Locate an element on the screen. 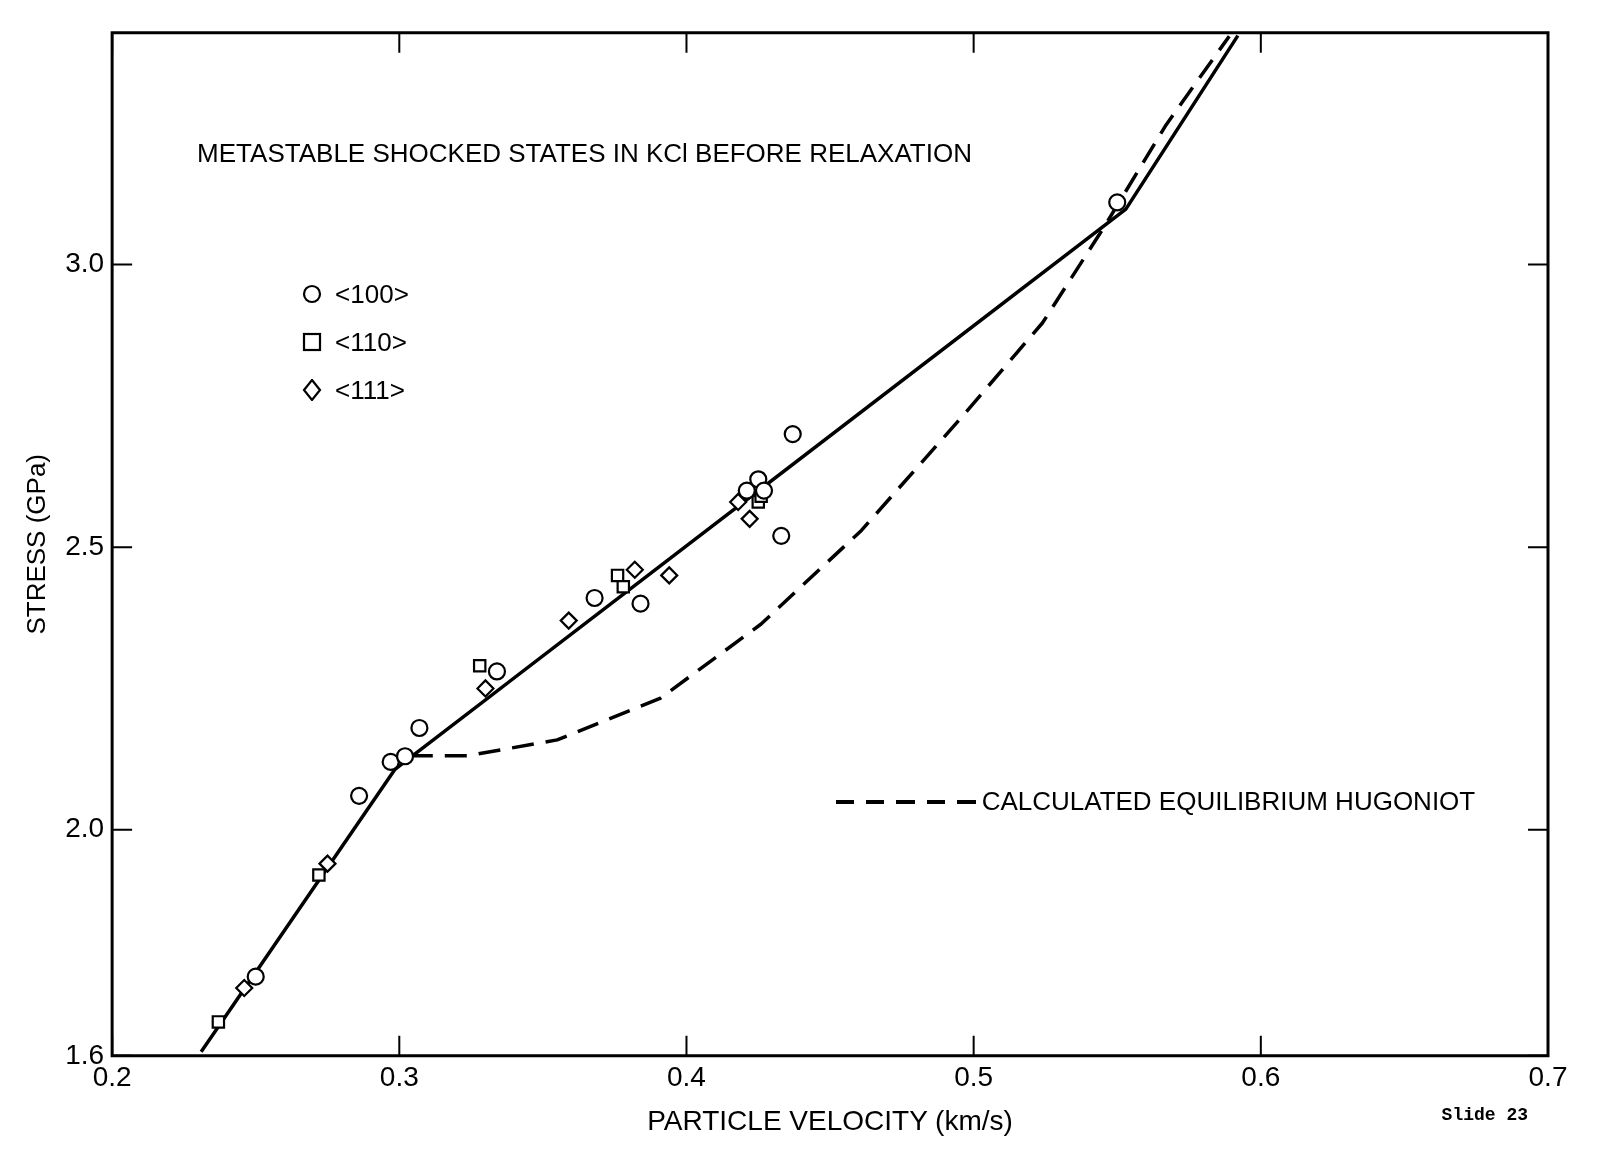 The image size is (1605, 1165). legend-label: <100> is located at coordinates (372, 294).